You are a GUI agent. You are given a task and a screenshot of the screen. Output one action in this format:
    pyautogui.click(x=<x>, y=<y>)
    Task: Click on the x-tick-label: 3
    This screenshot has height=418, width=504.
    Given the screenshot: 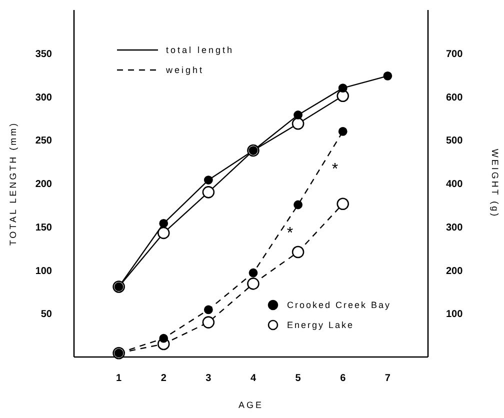 What is the action you would take?
    pyautogui.click(x=209, y=378)
    